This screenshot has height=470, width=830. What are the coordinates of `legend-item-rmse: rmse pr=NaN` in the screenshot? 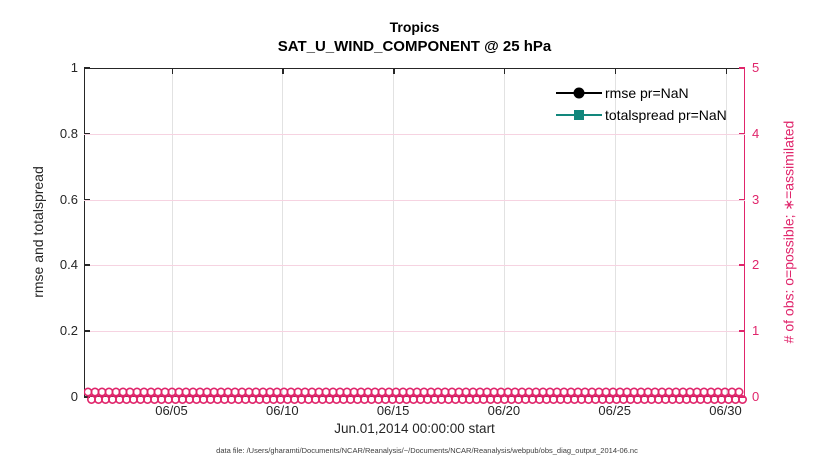 It's located at (641, 93).